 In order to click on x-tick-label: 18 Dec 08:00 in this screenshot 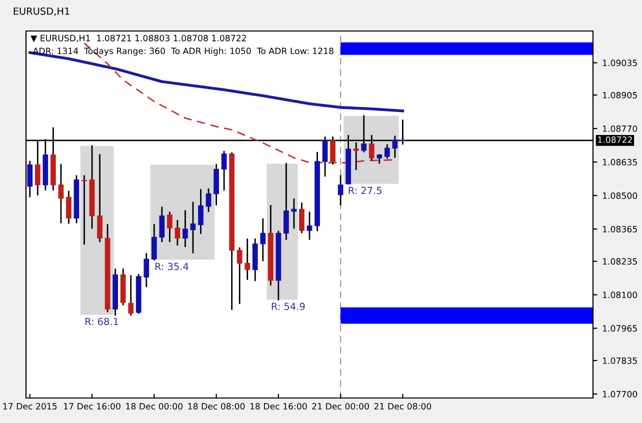, I will do `click(216, 406)`.